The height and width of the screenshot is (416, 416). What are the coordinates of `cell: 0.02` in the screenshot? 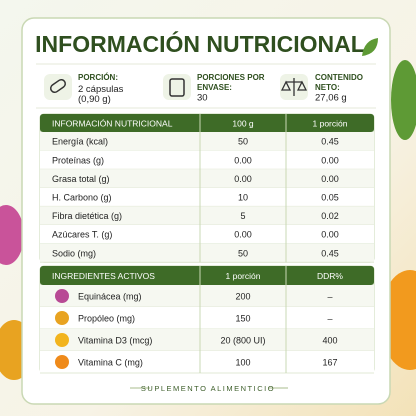 It's located at (330, 216).